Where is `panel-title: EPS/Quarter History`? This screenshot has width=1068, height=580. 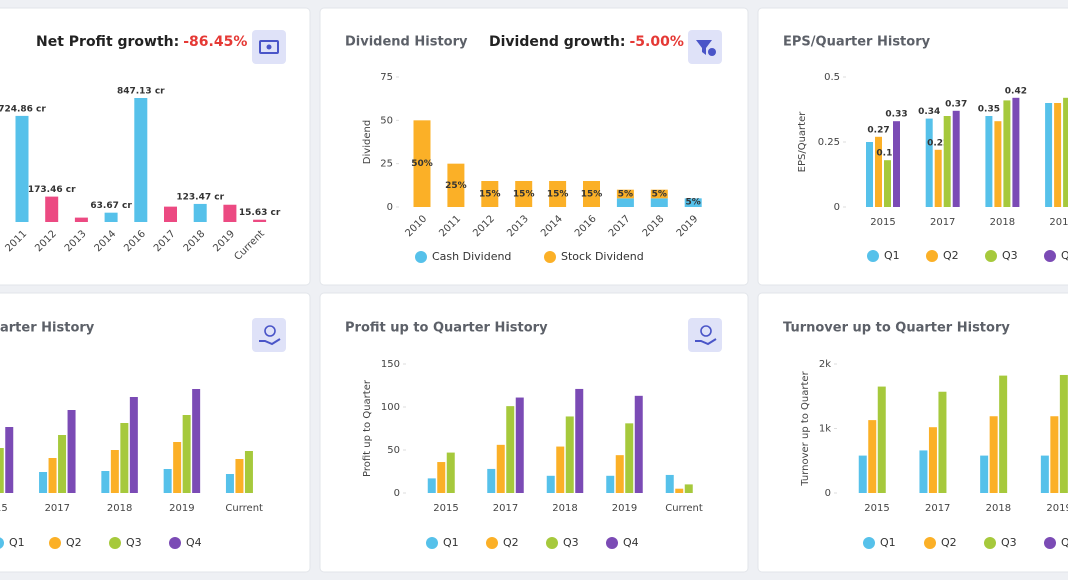 panel-title: EPS/Quarter History is located at coordinates (857, 42).